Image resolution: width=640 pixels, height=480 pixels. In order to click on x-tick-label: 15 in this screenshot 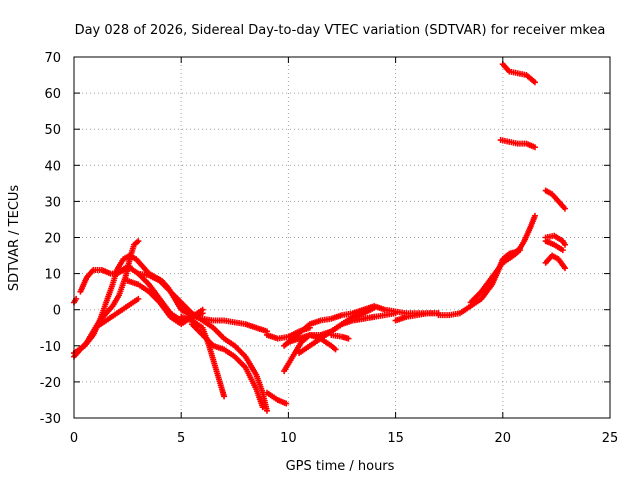, I will do `click(395, 438)`.